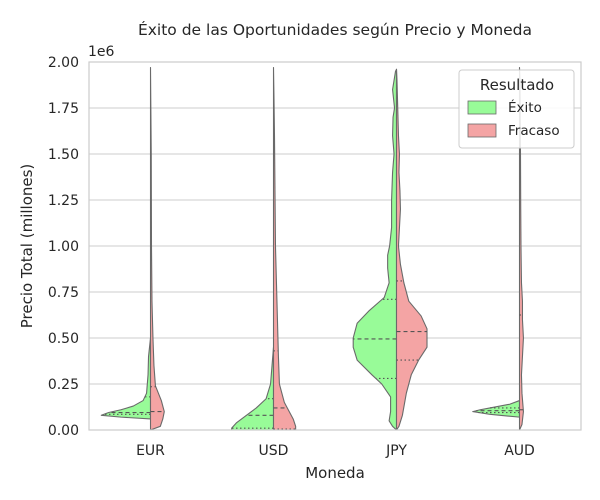  I want to click on y-tick-label: 0.25, so click(63, 385).